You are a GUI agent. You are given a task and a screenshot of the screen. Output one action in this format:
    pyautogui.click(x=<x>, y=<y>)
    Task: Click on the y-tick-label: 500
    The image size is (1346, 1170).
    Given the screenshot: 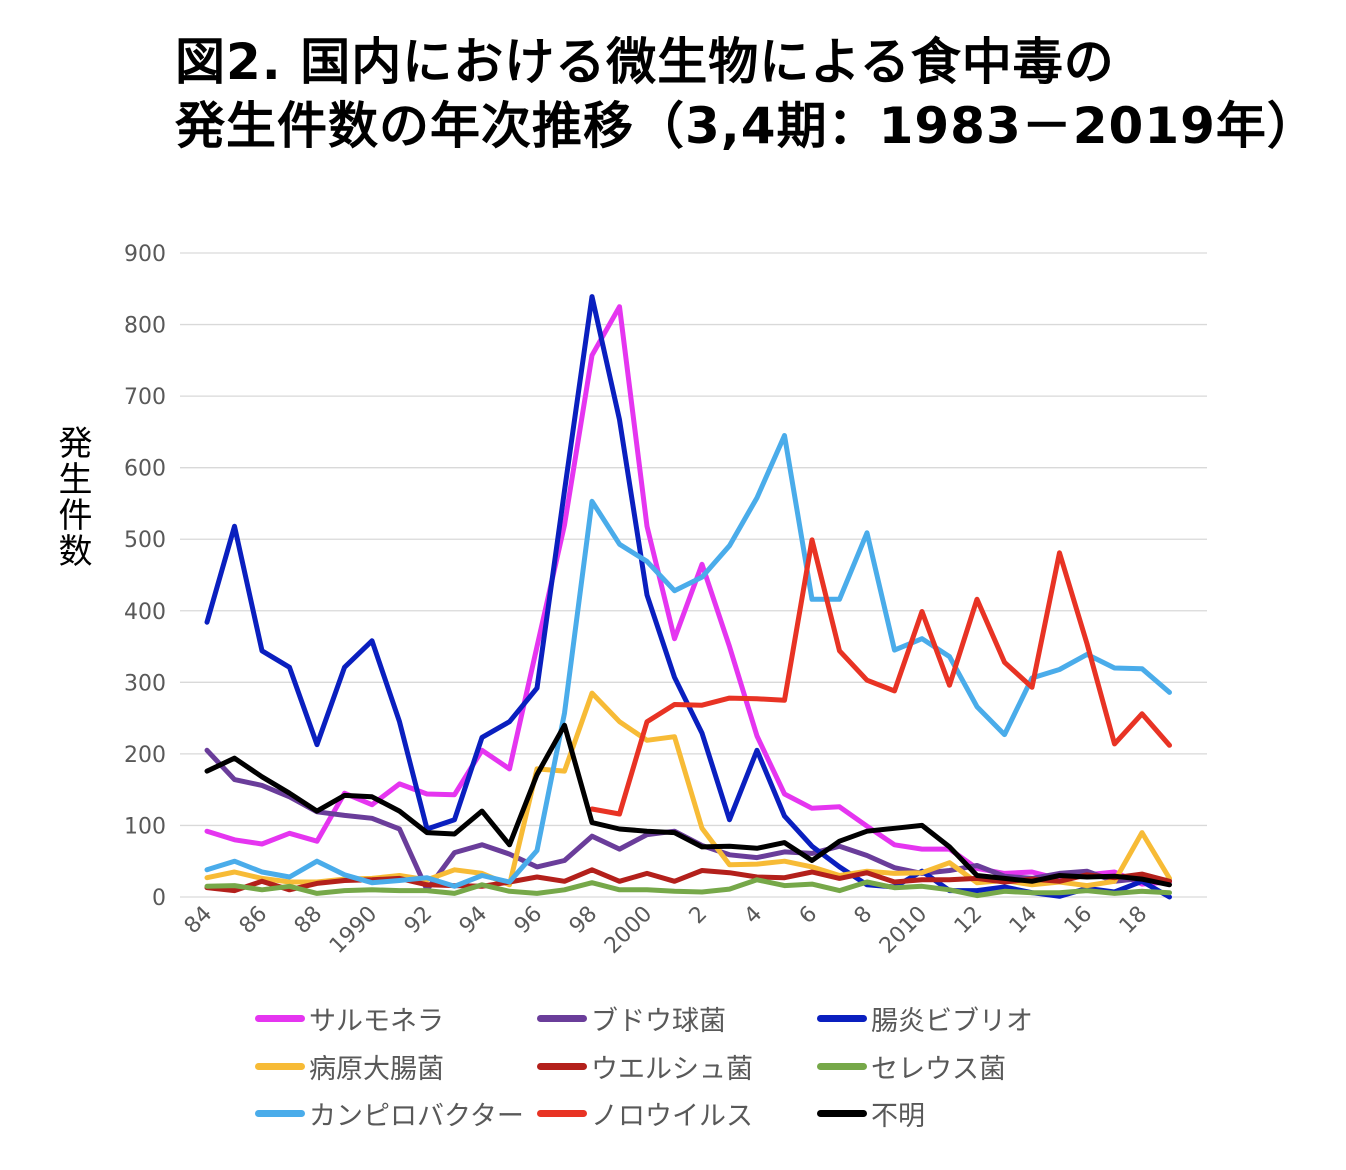 What is the action you would take?
    pyautogui.click(x=145, y=540)
    